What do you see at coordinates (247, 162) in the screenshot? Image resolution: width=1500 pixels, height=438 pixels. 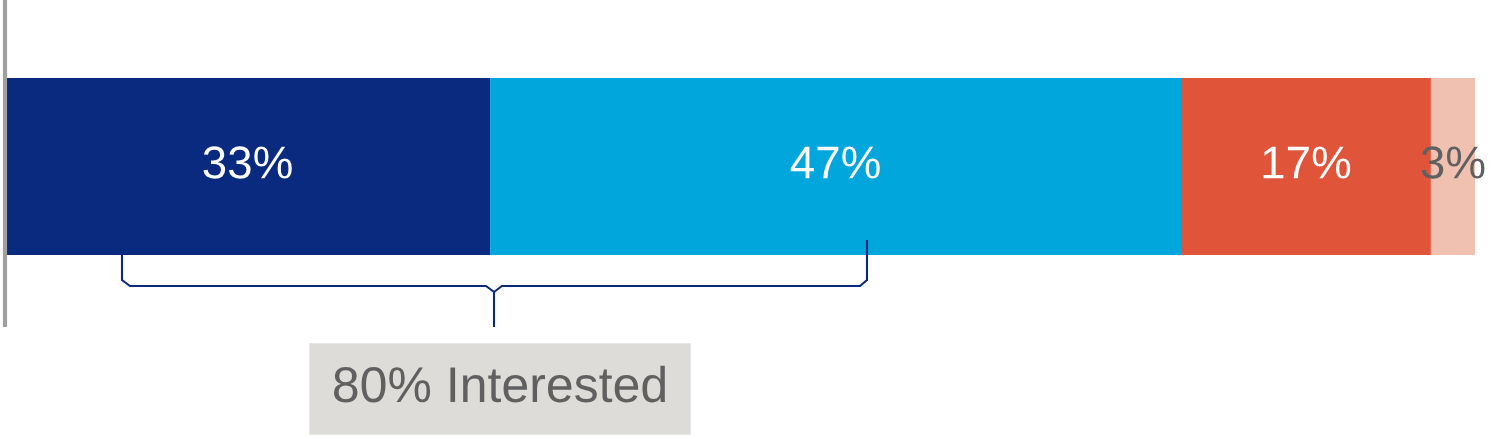 I see `data-label: 33%` at bounding box center [247, 162].